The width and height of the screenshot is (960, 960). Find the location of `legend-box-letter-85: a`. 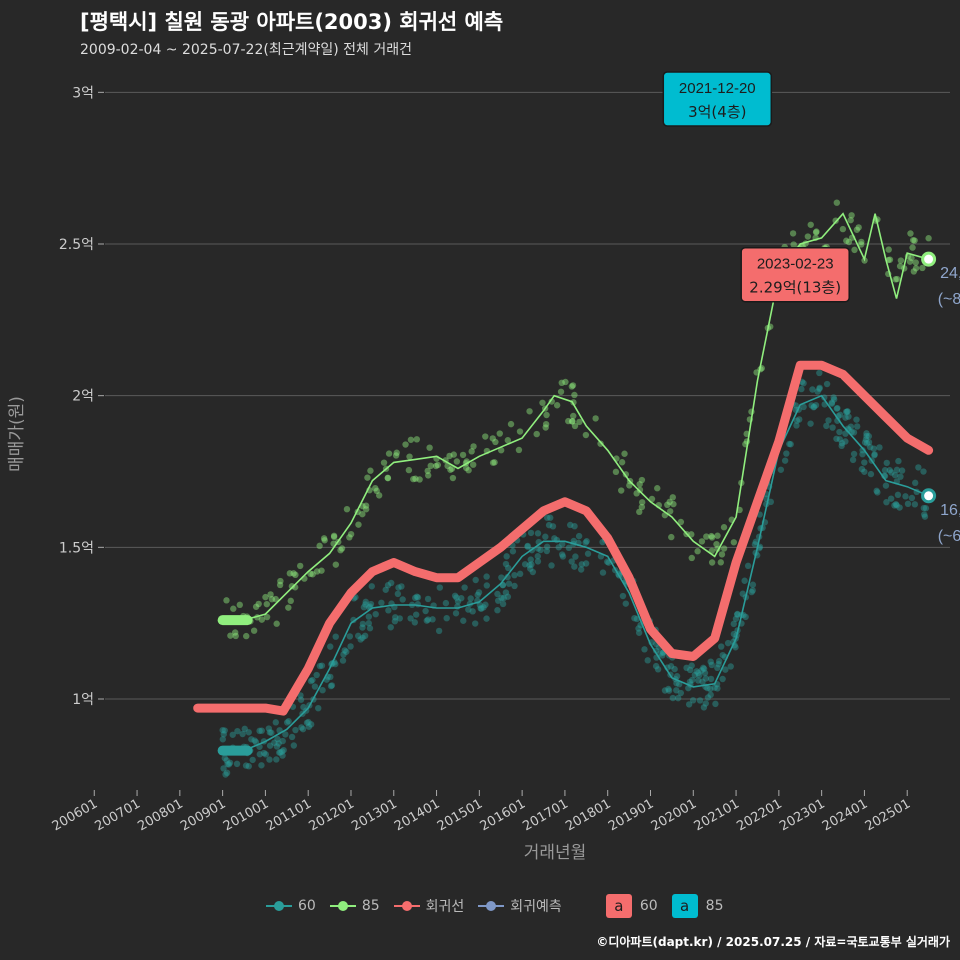

legend-box-letter-85: a is located at coordinates (684, 906).